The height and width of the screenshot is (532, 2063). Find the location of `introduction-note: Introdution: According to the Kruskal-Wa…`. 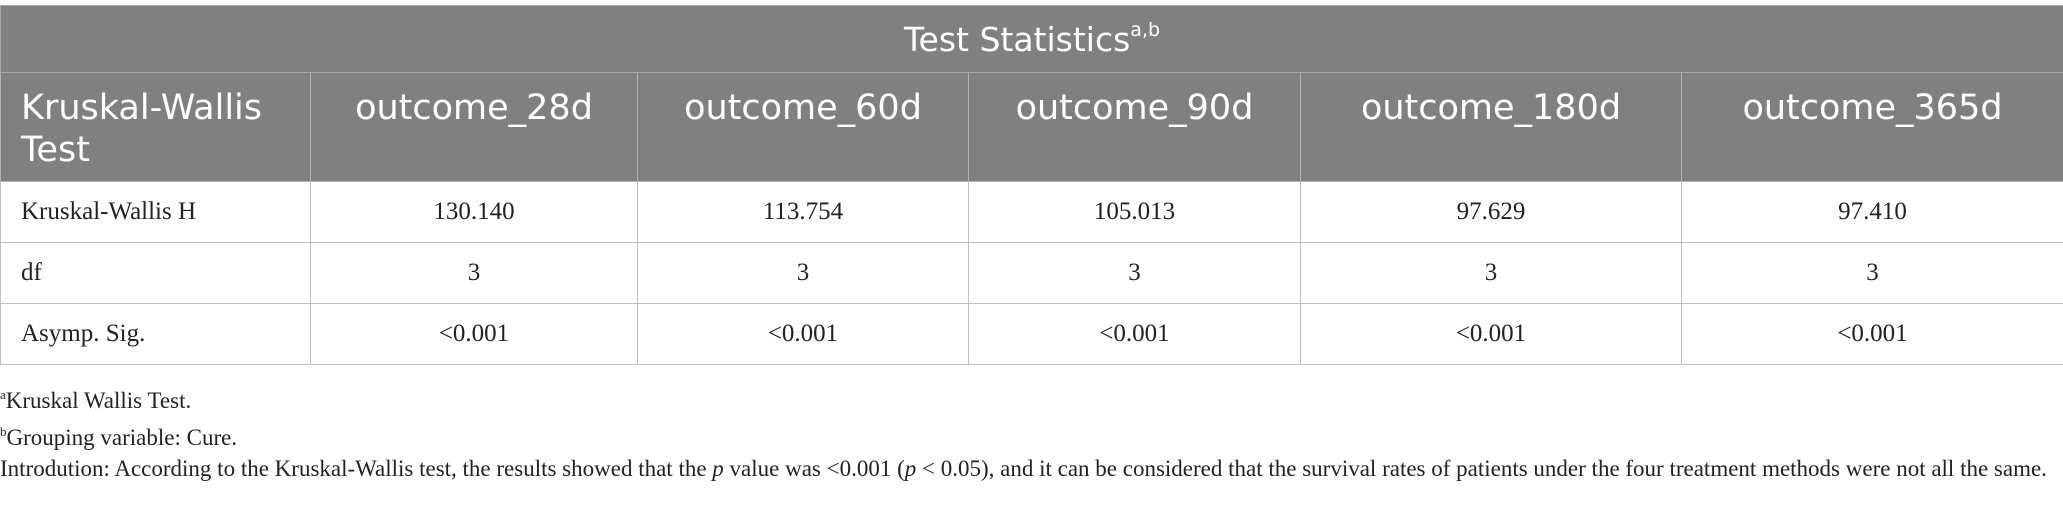

introduction-note: Introdution: According to the Kruskal-Wa… is located at coordinates (1031, 468).